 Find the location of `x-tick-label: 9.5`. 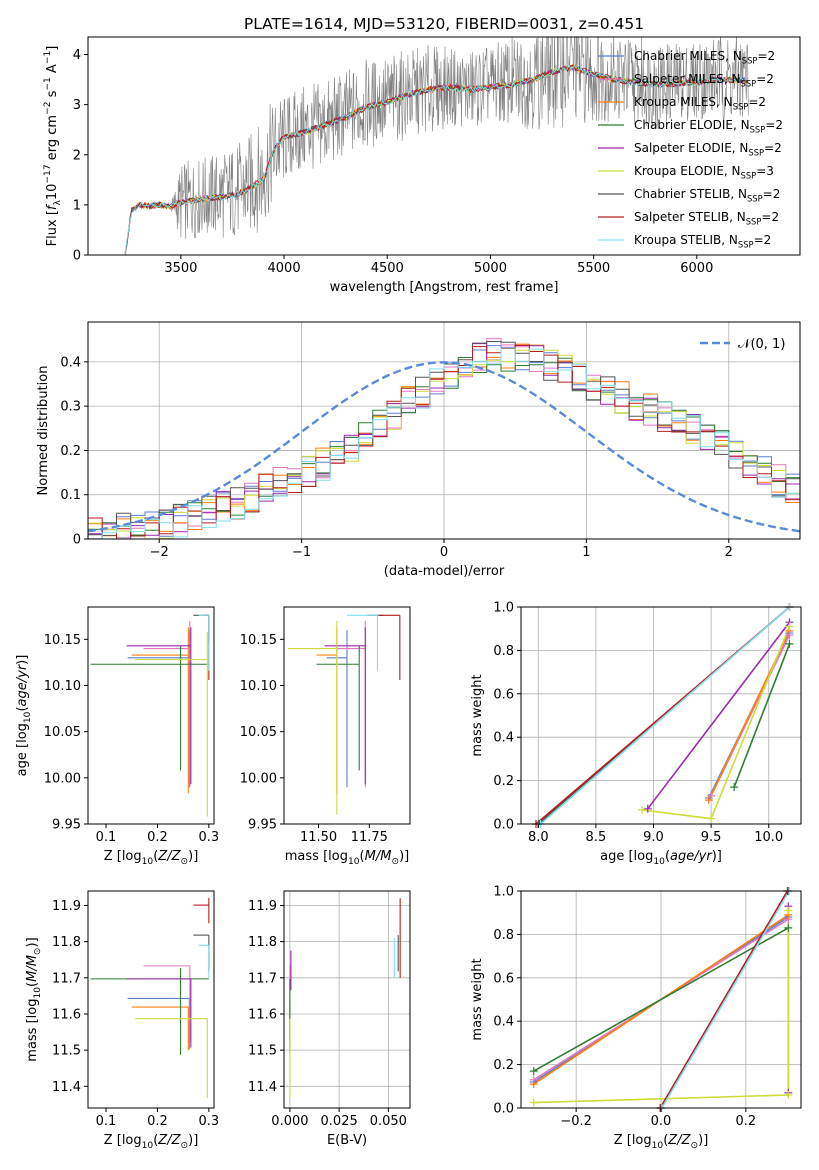

x-tick-label: 9.5 is located at coordinates (711, 837).